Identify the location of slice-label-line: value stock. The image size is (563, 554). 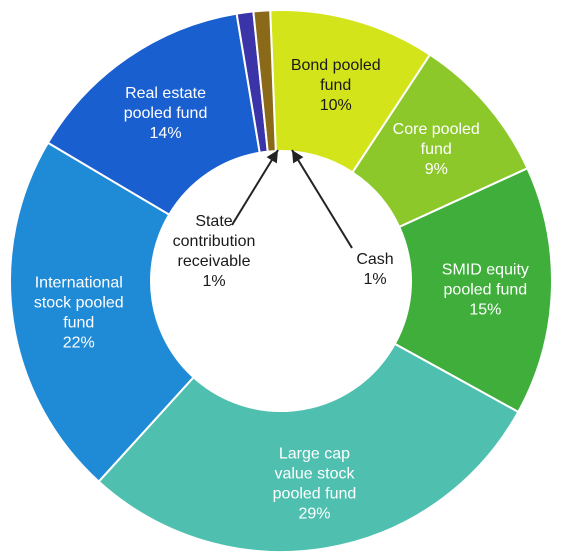
(314, 474).